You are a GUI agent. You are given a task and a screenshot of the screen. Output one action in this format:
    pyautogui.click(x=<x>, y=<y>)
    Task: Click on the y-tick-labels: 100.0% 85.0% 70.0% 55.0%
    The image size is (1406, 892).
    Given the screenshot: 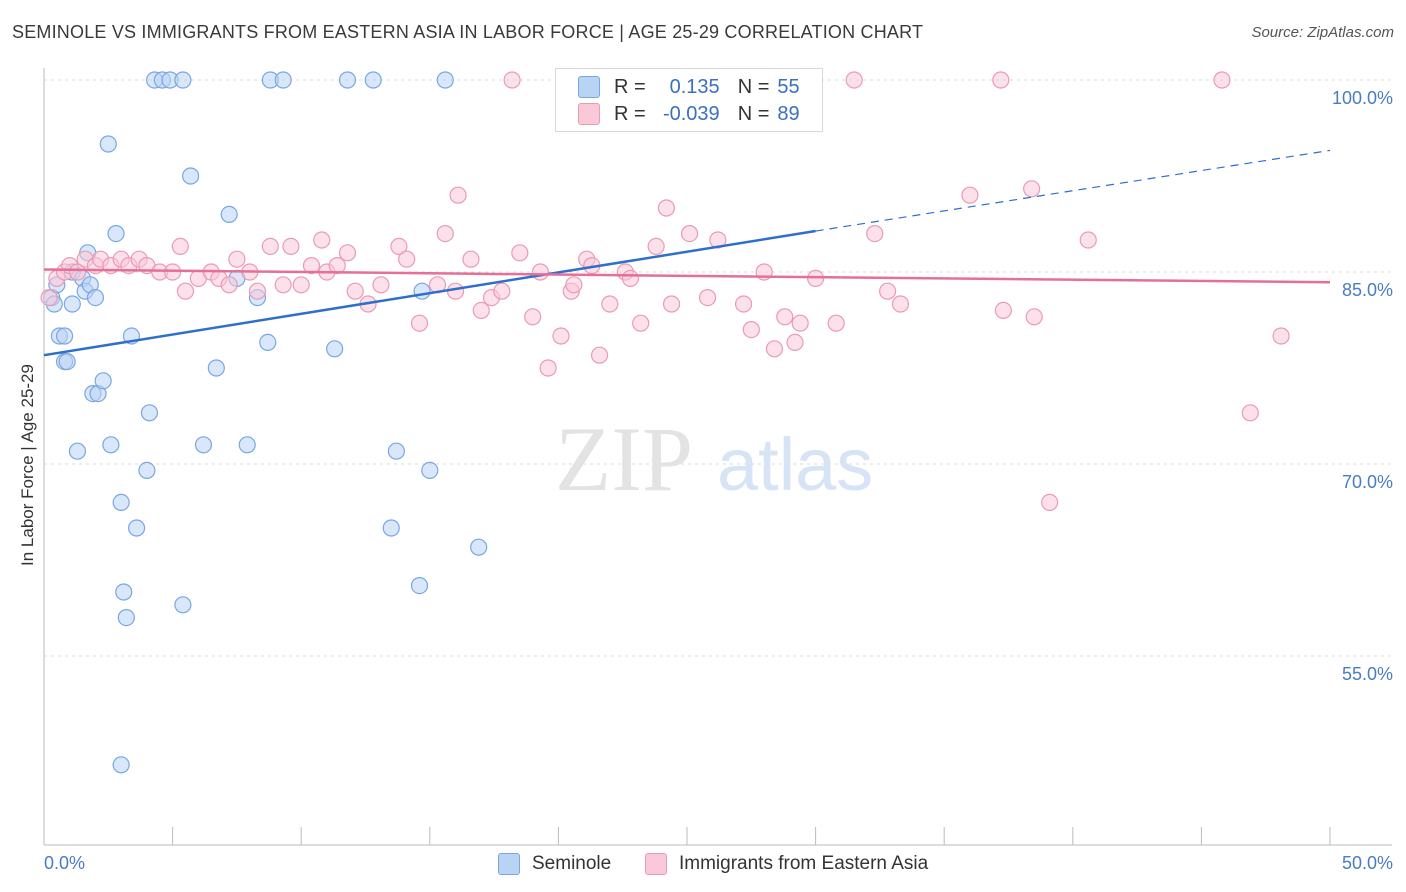 What is the action you would take?
    pyautogui.click(x=1362, y=386)
    